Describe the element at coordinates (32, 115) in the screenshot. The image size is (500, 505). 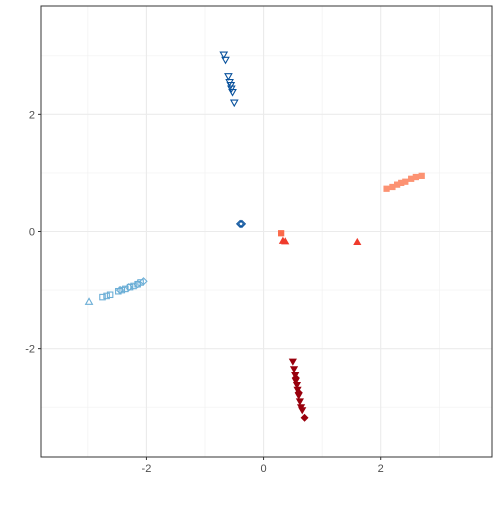
I see `y-tick-label: 2` at that location.